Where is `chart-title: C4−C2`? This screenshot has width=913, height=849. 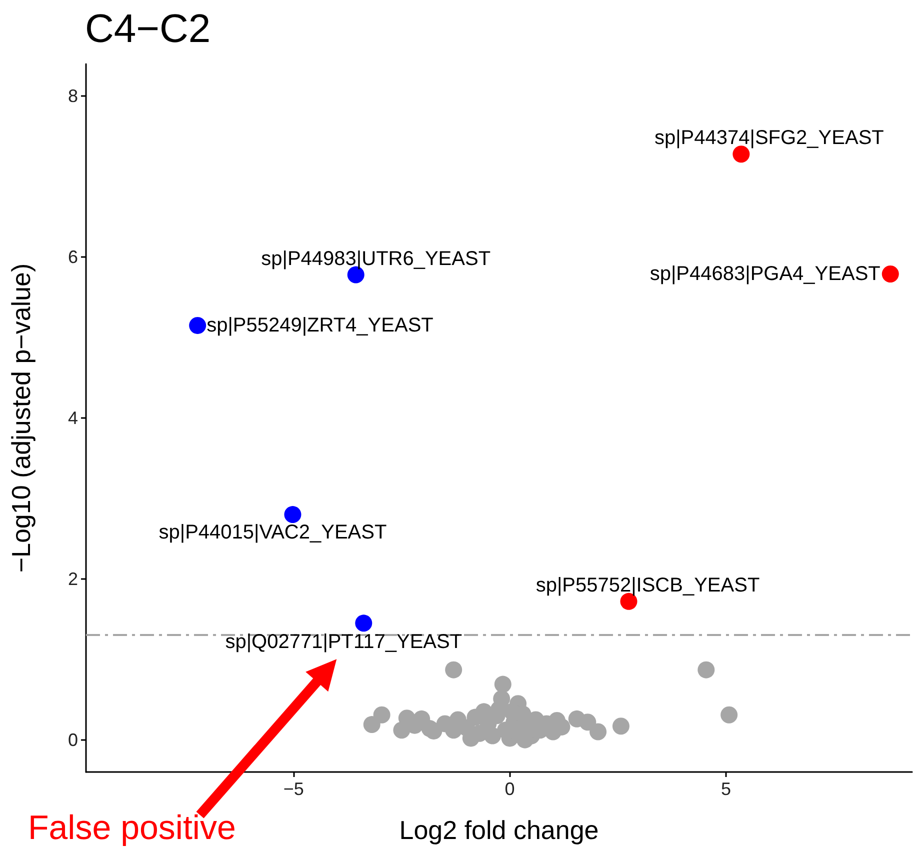
chart-title: C4−C2 is located at coordinates (148, 29).